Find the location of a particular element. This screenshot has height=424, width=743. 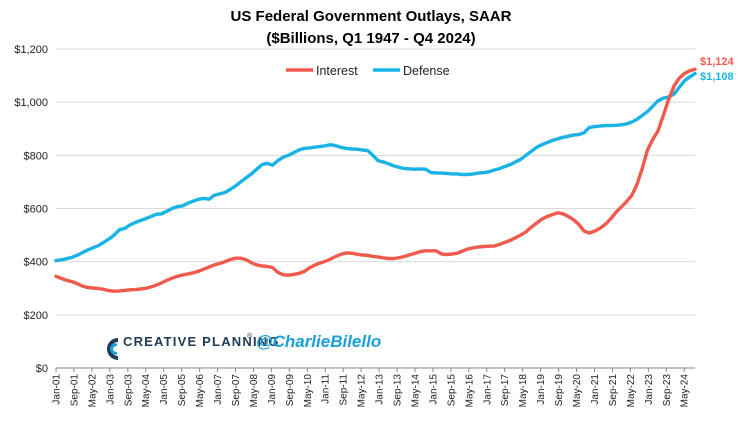

x-tick-label: Sep-05 is located at coordinates (182, 390).